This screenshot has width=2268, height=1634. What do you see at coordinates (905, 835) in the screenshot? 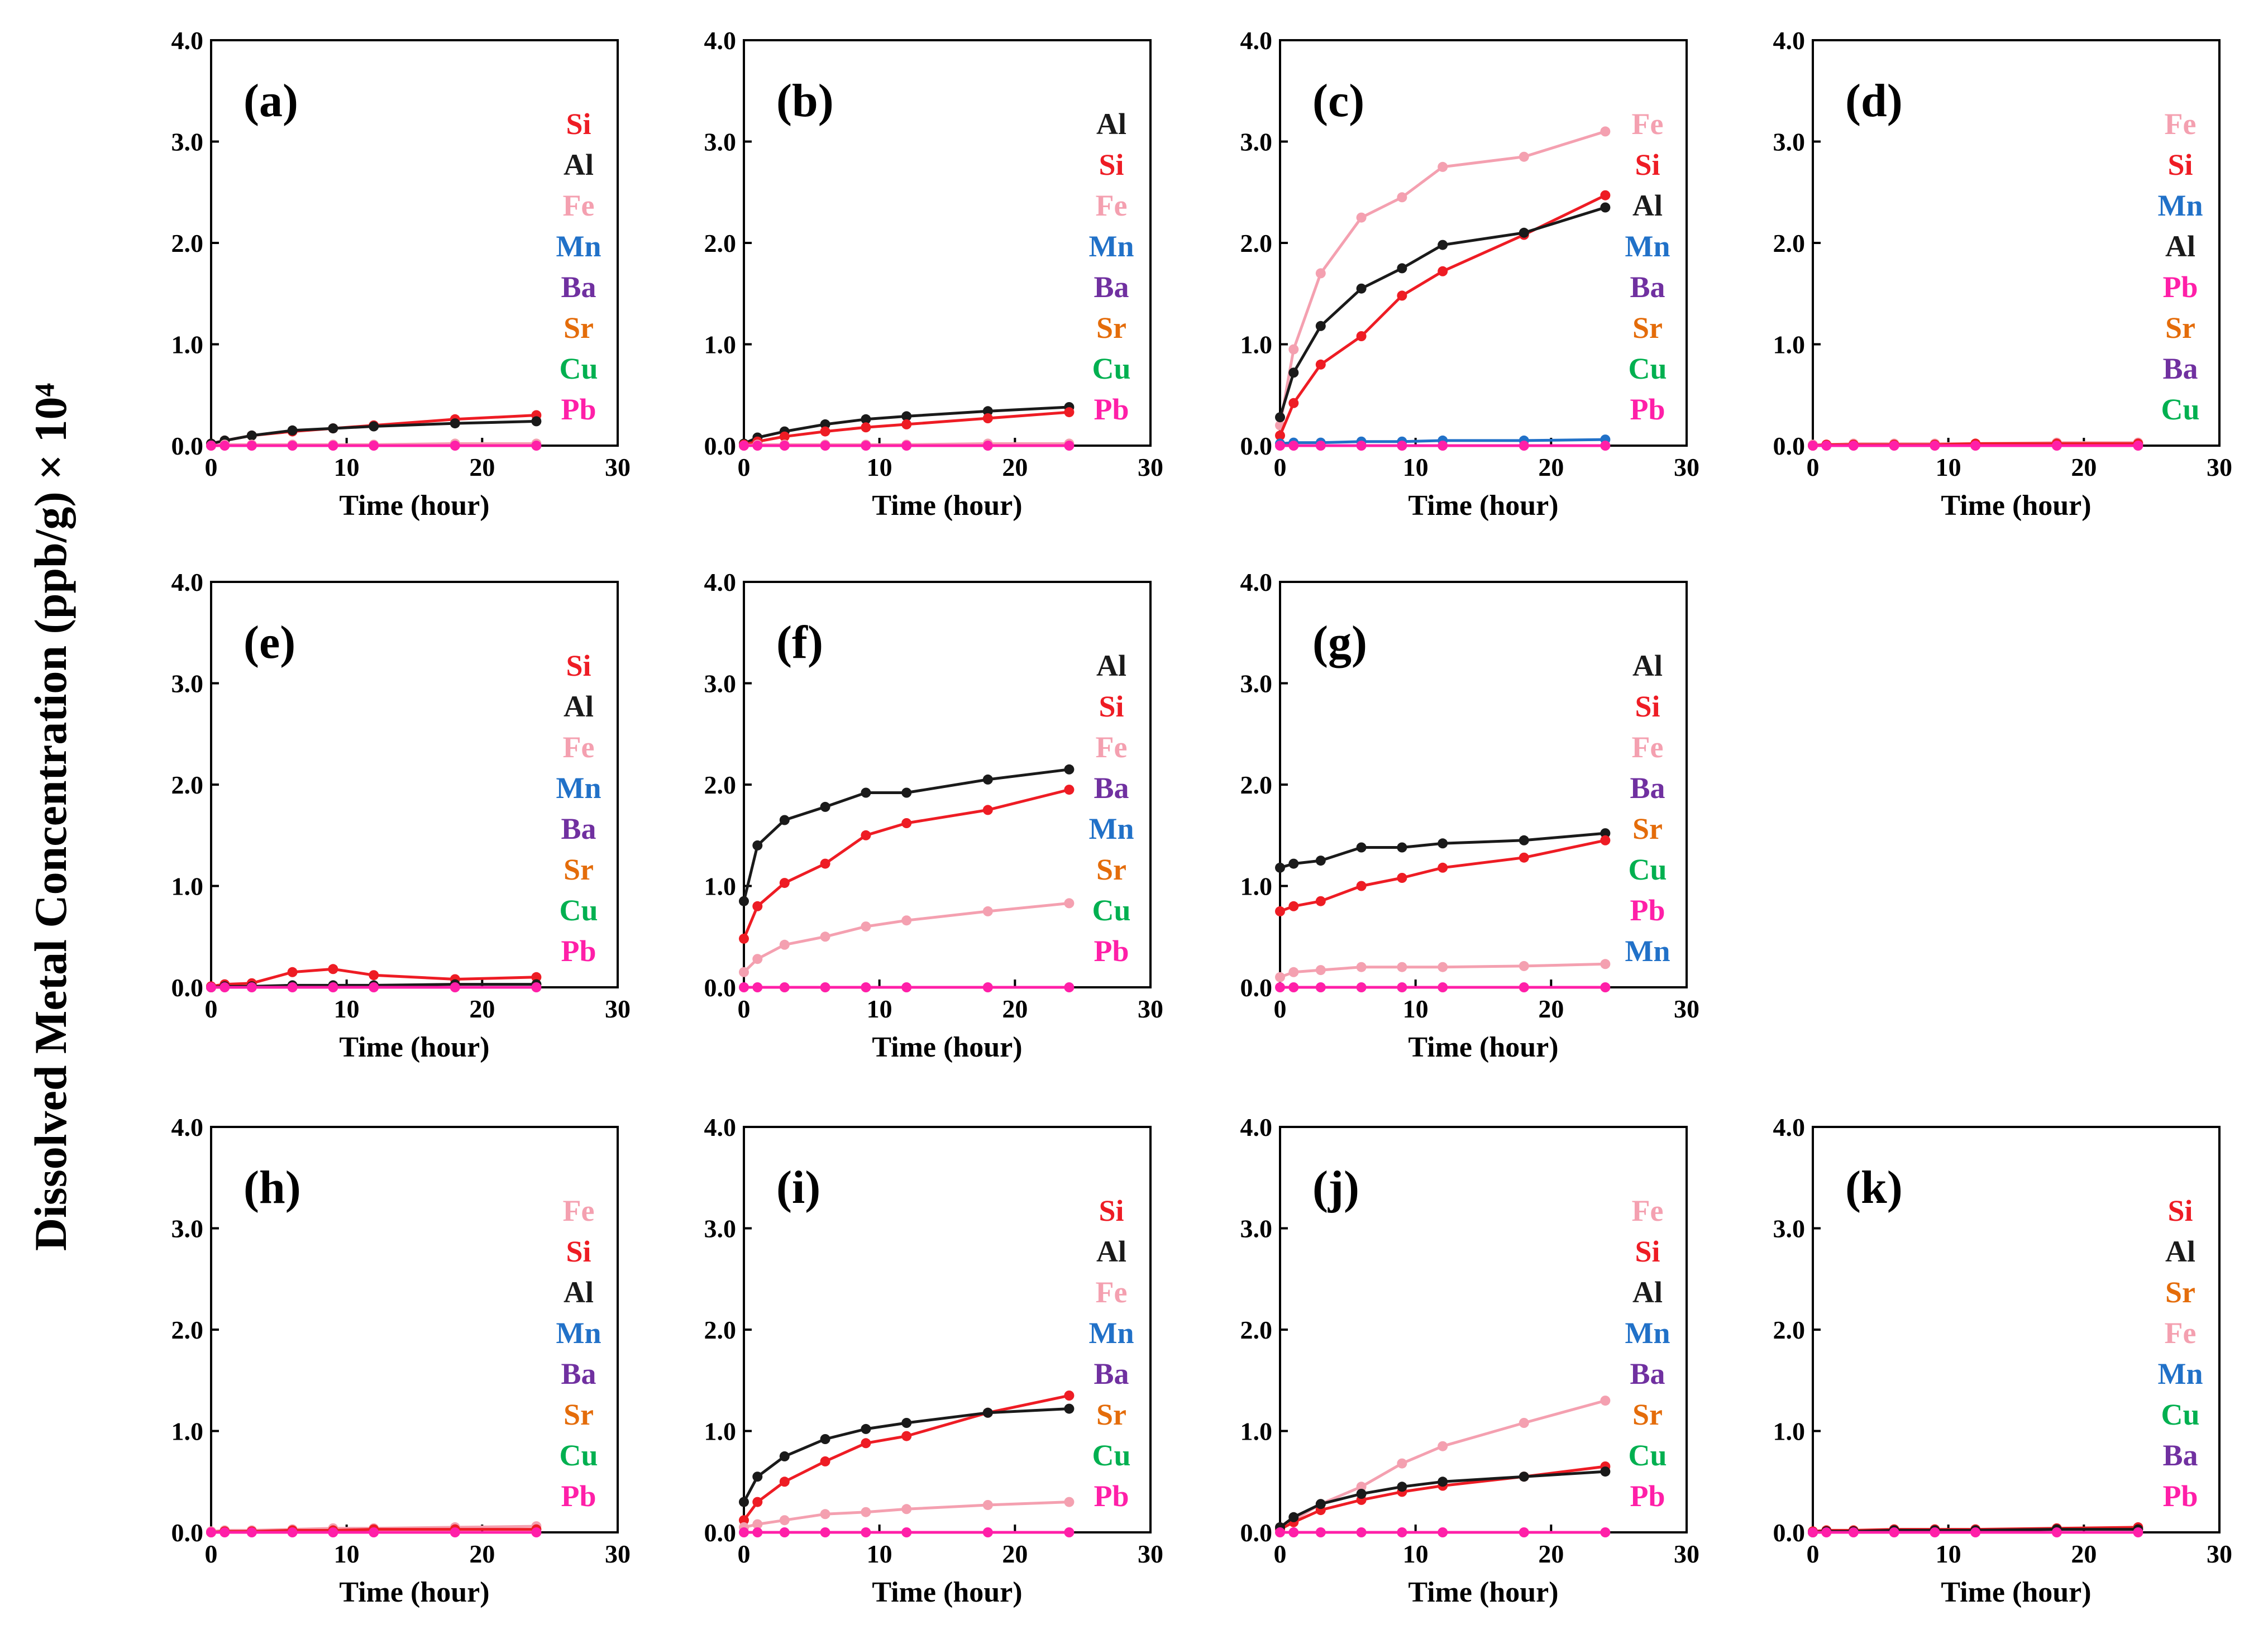
I see `series-curve-al` at bounding box center [905, 835].